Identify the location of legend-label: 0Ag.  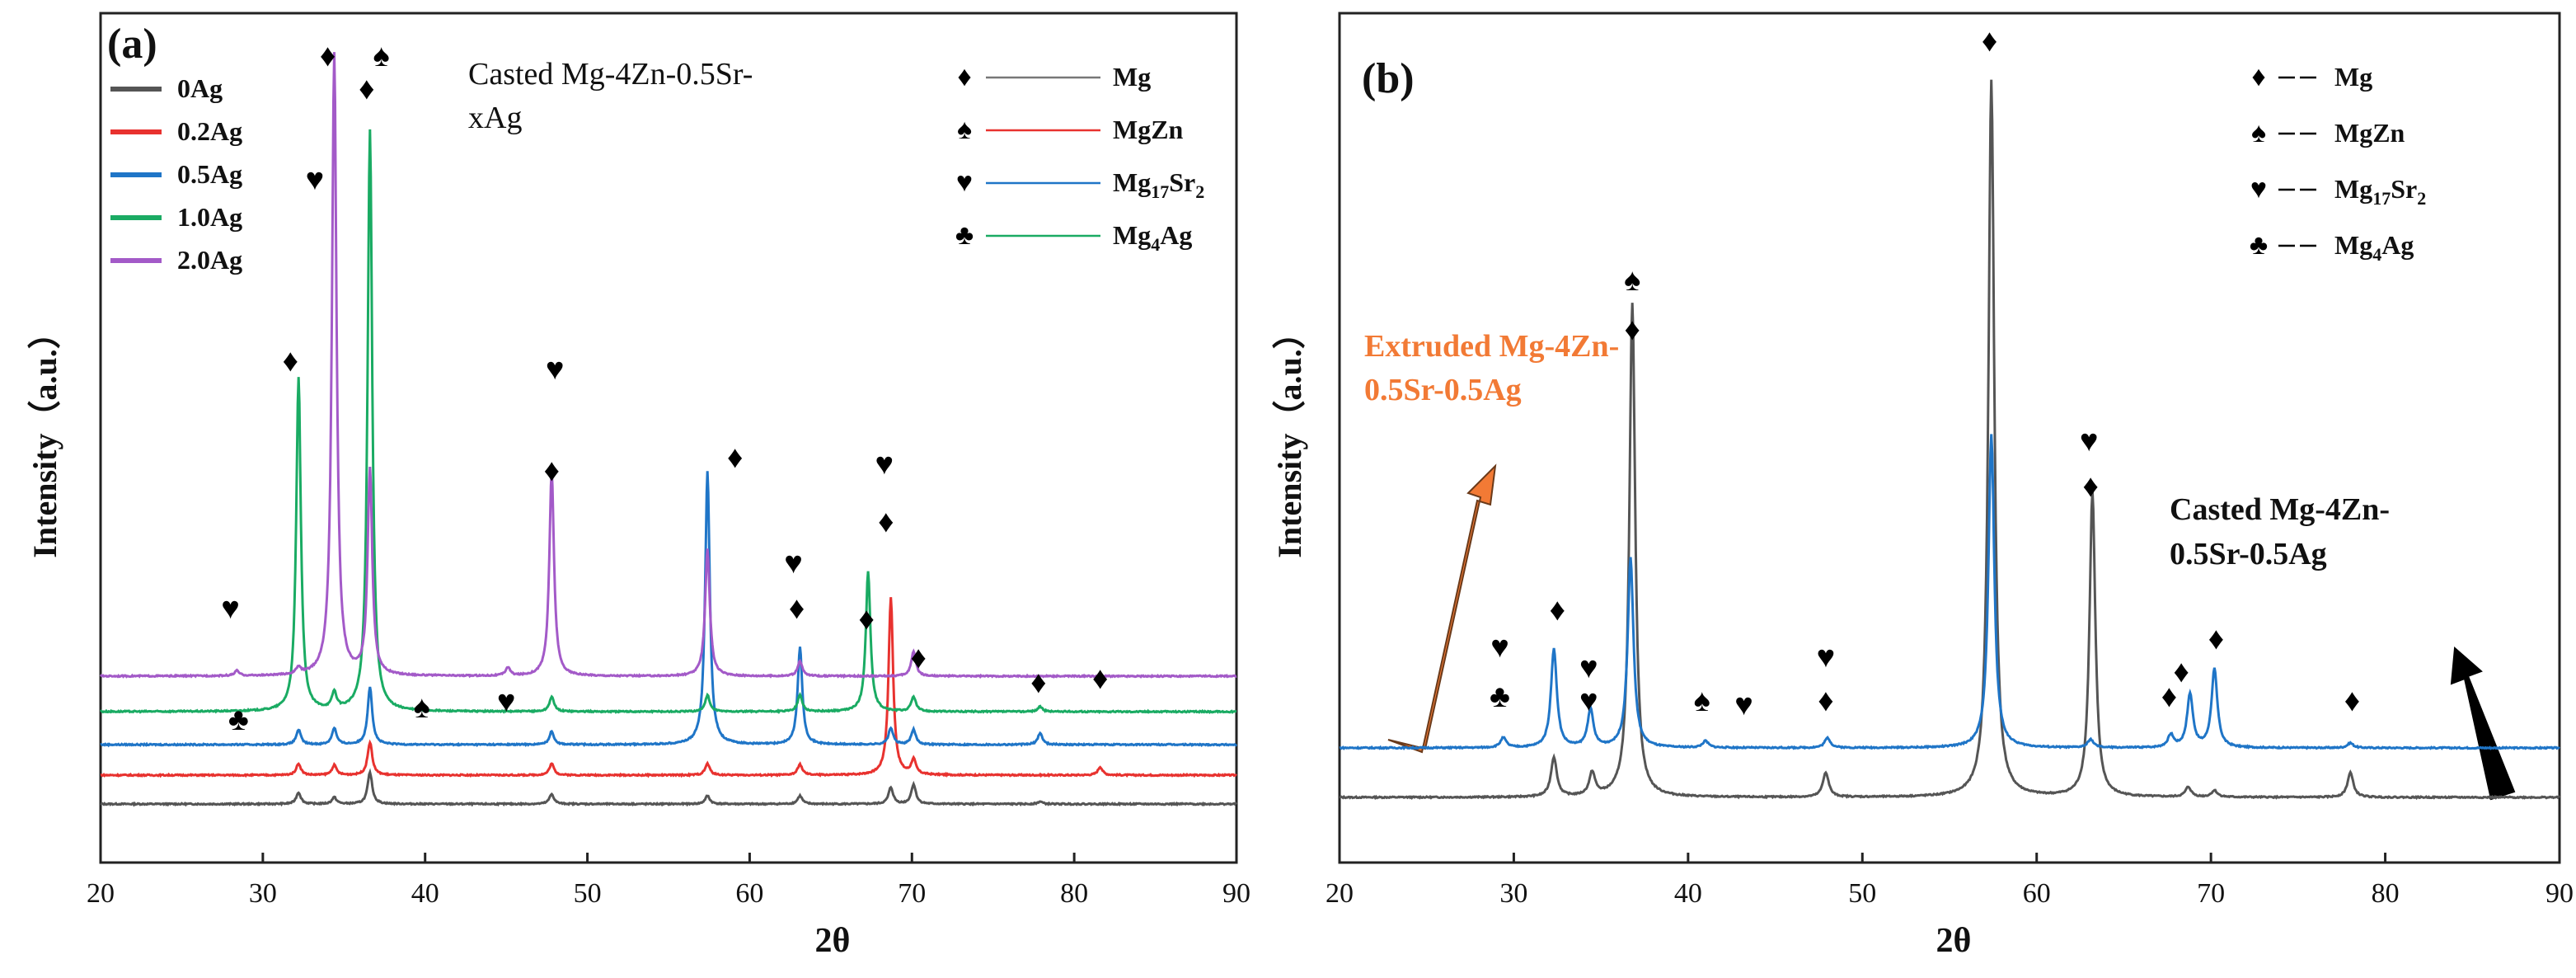
(200, 88).